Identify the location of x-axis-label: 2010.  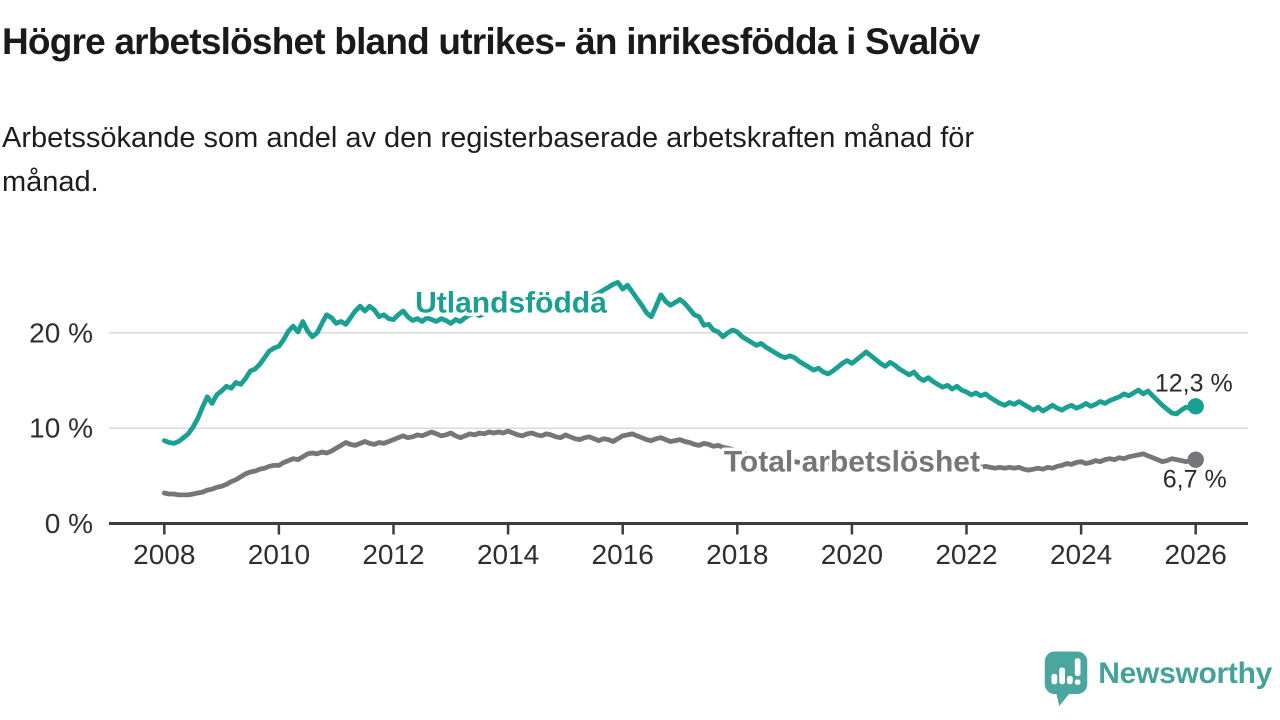
(279, 554).